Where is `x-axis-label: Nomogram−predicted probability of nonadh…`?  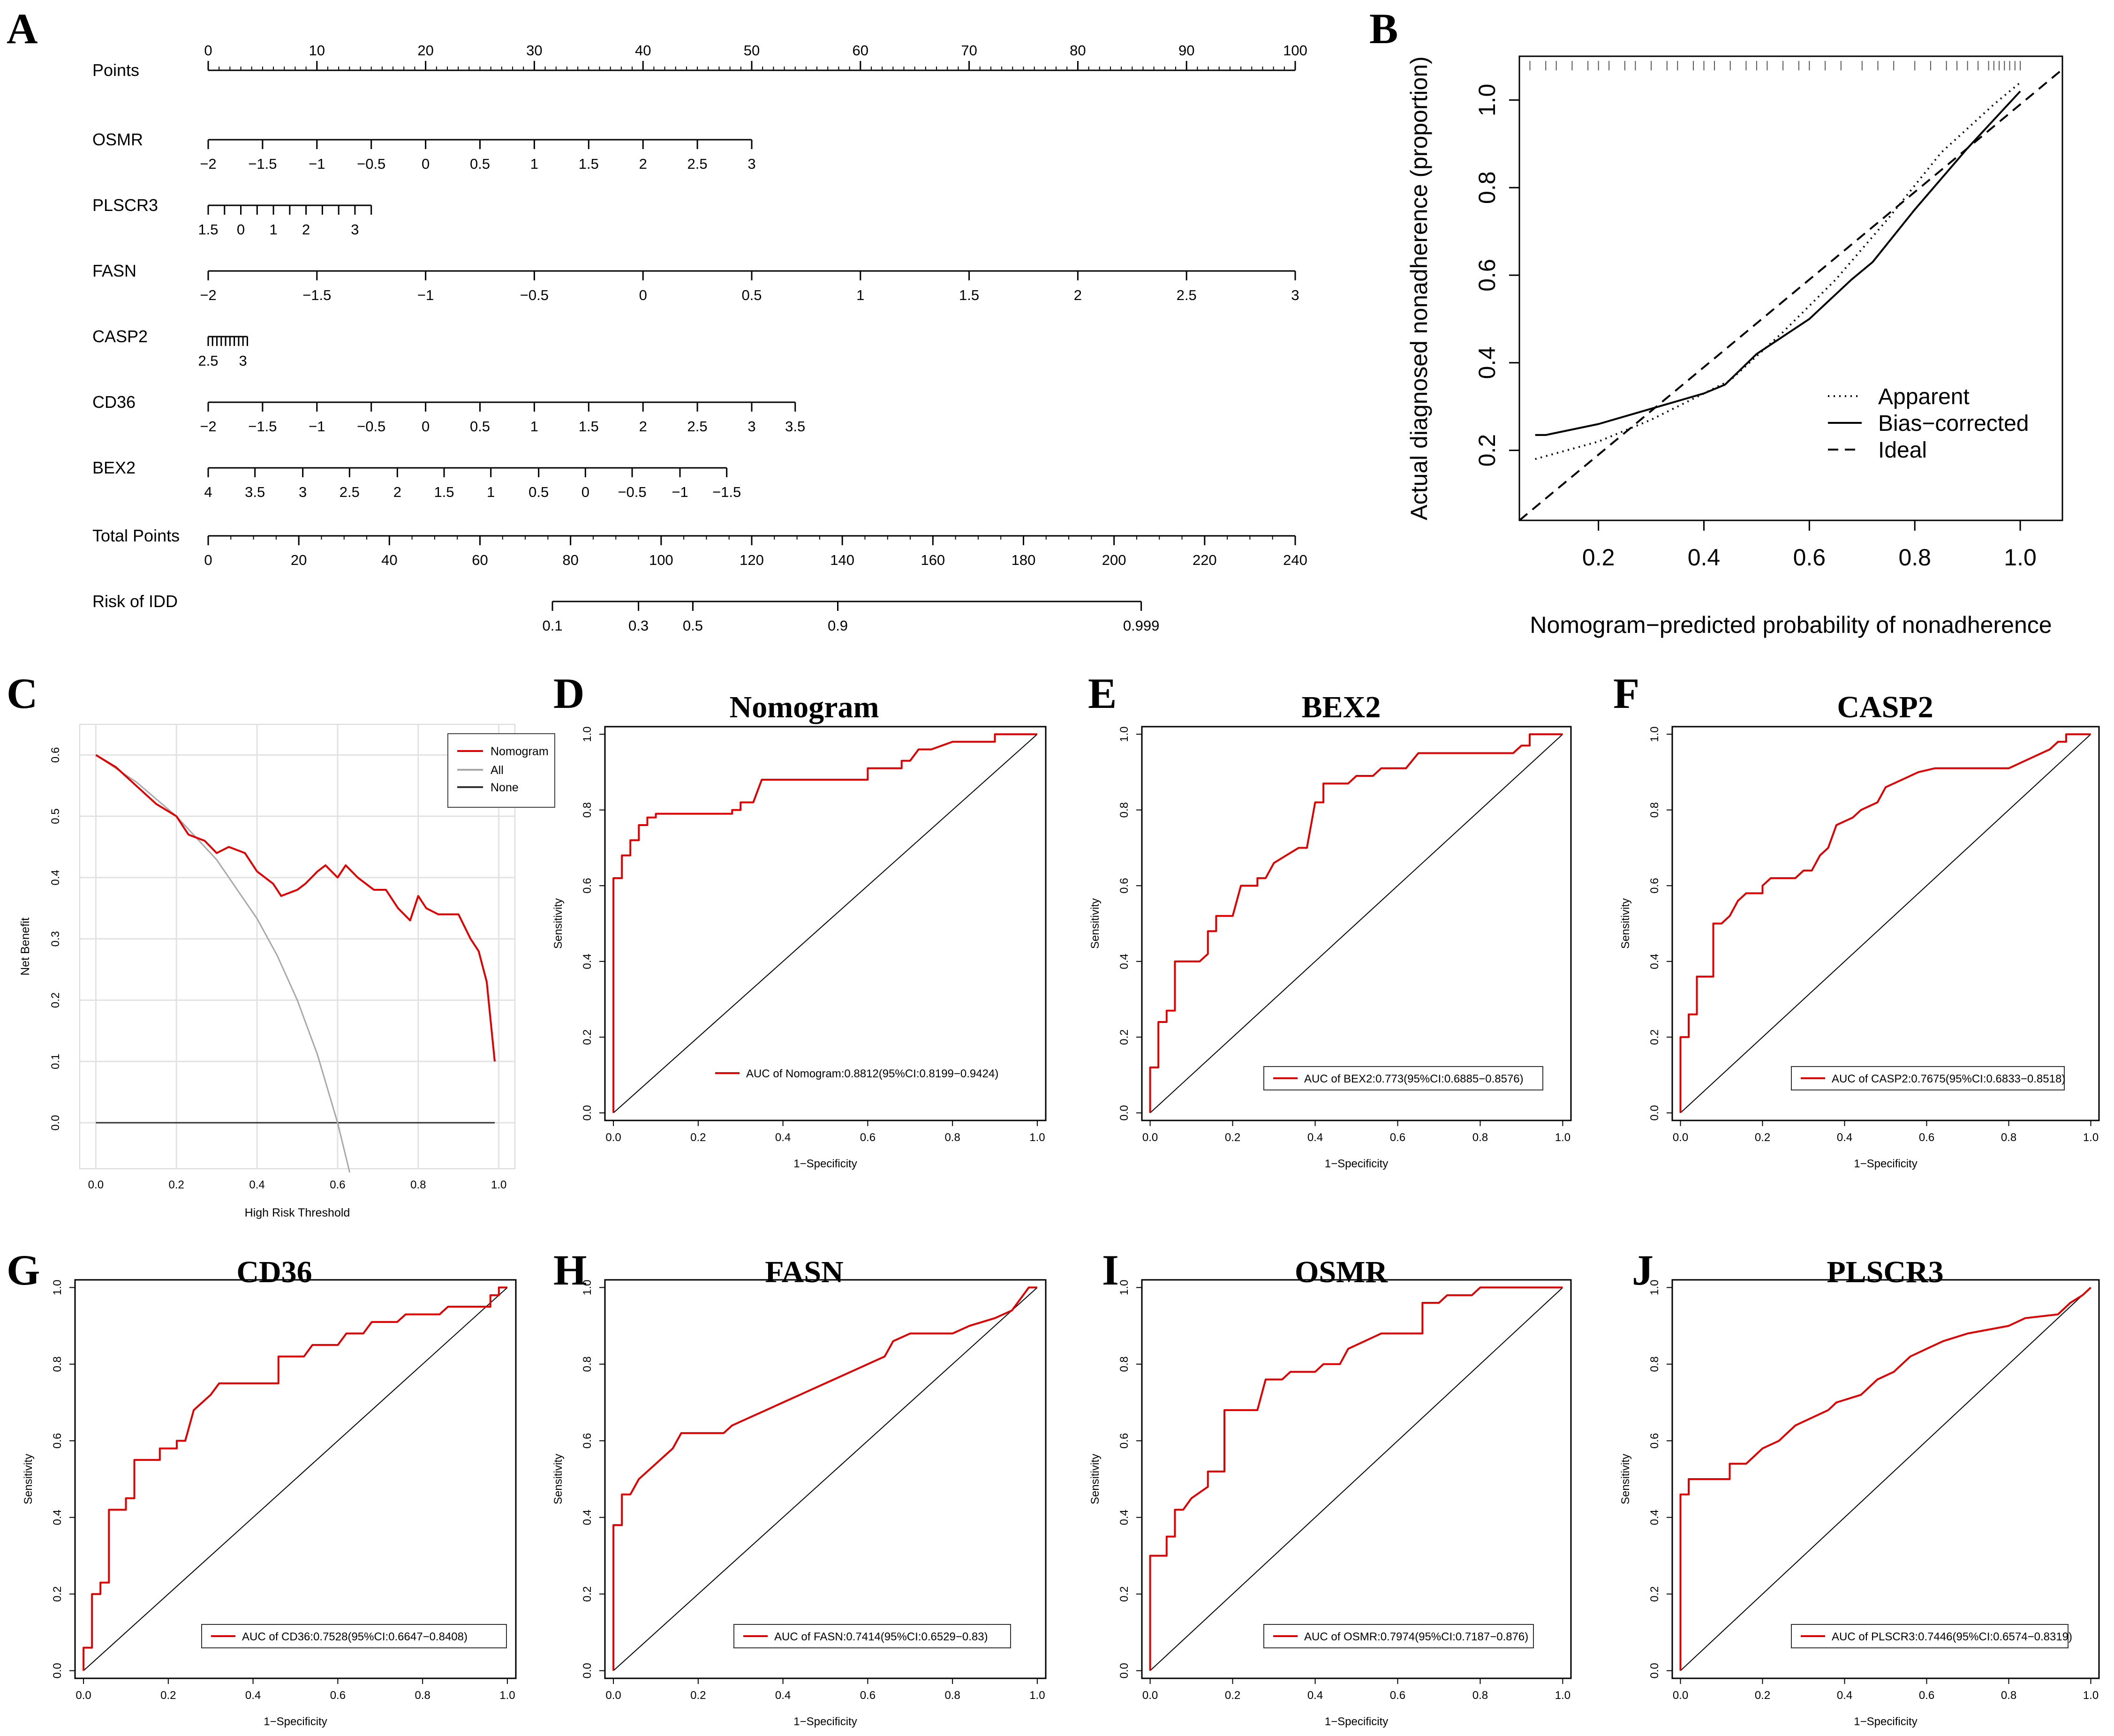
x-axis-label: Nomogram−predicted probability of nonadh… is located at coordinates (1791, 625).